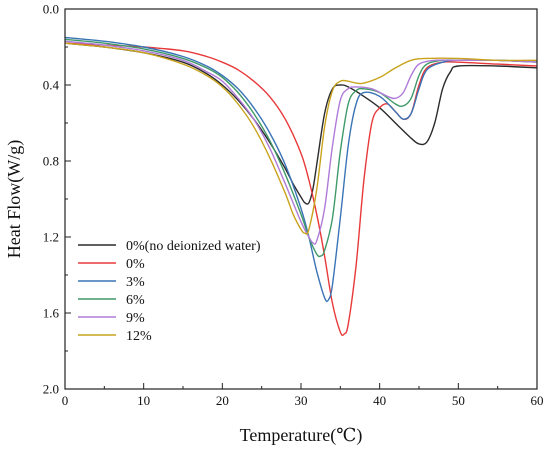  I want to click on legend-label: 9%, so click(135, 318).